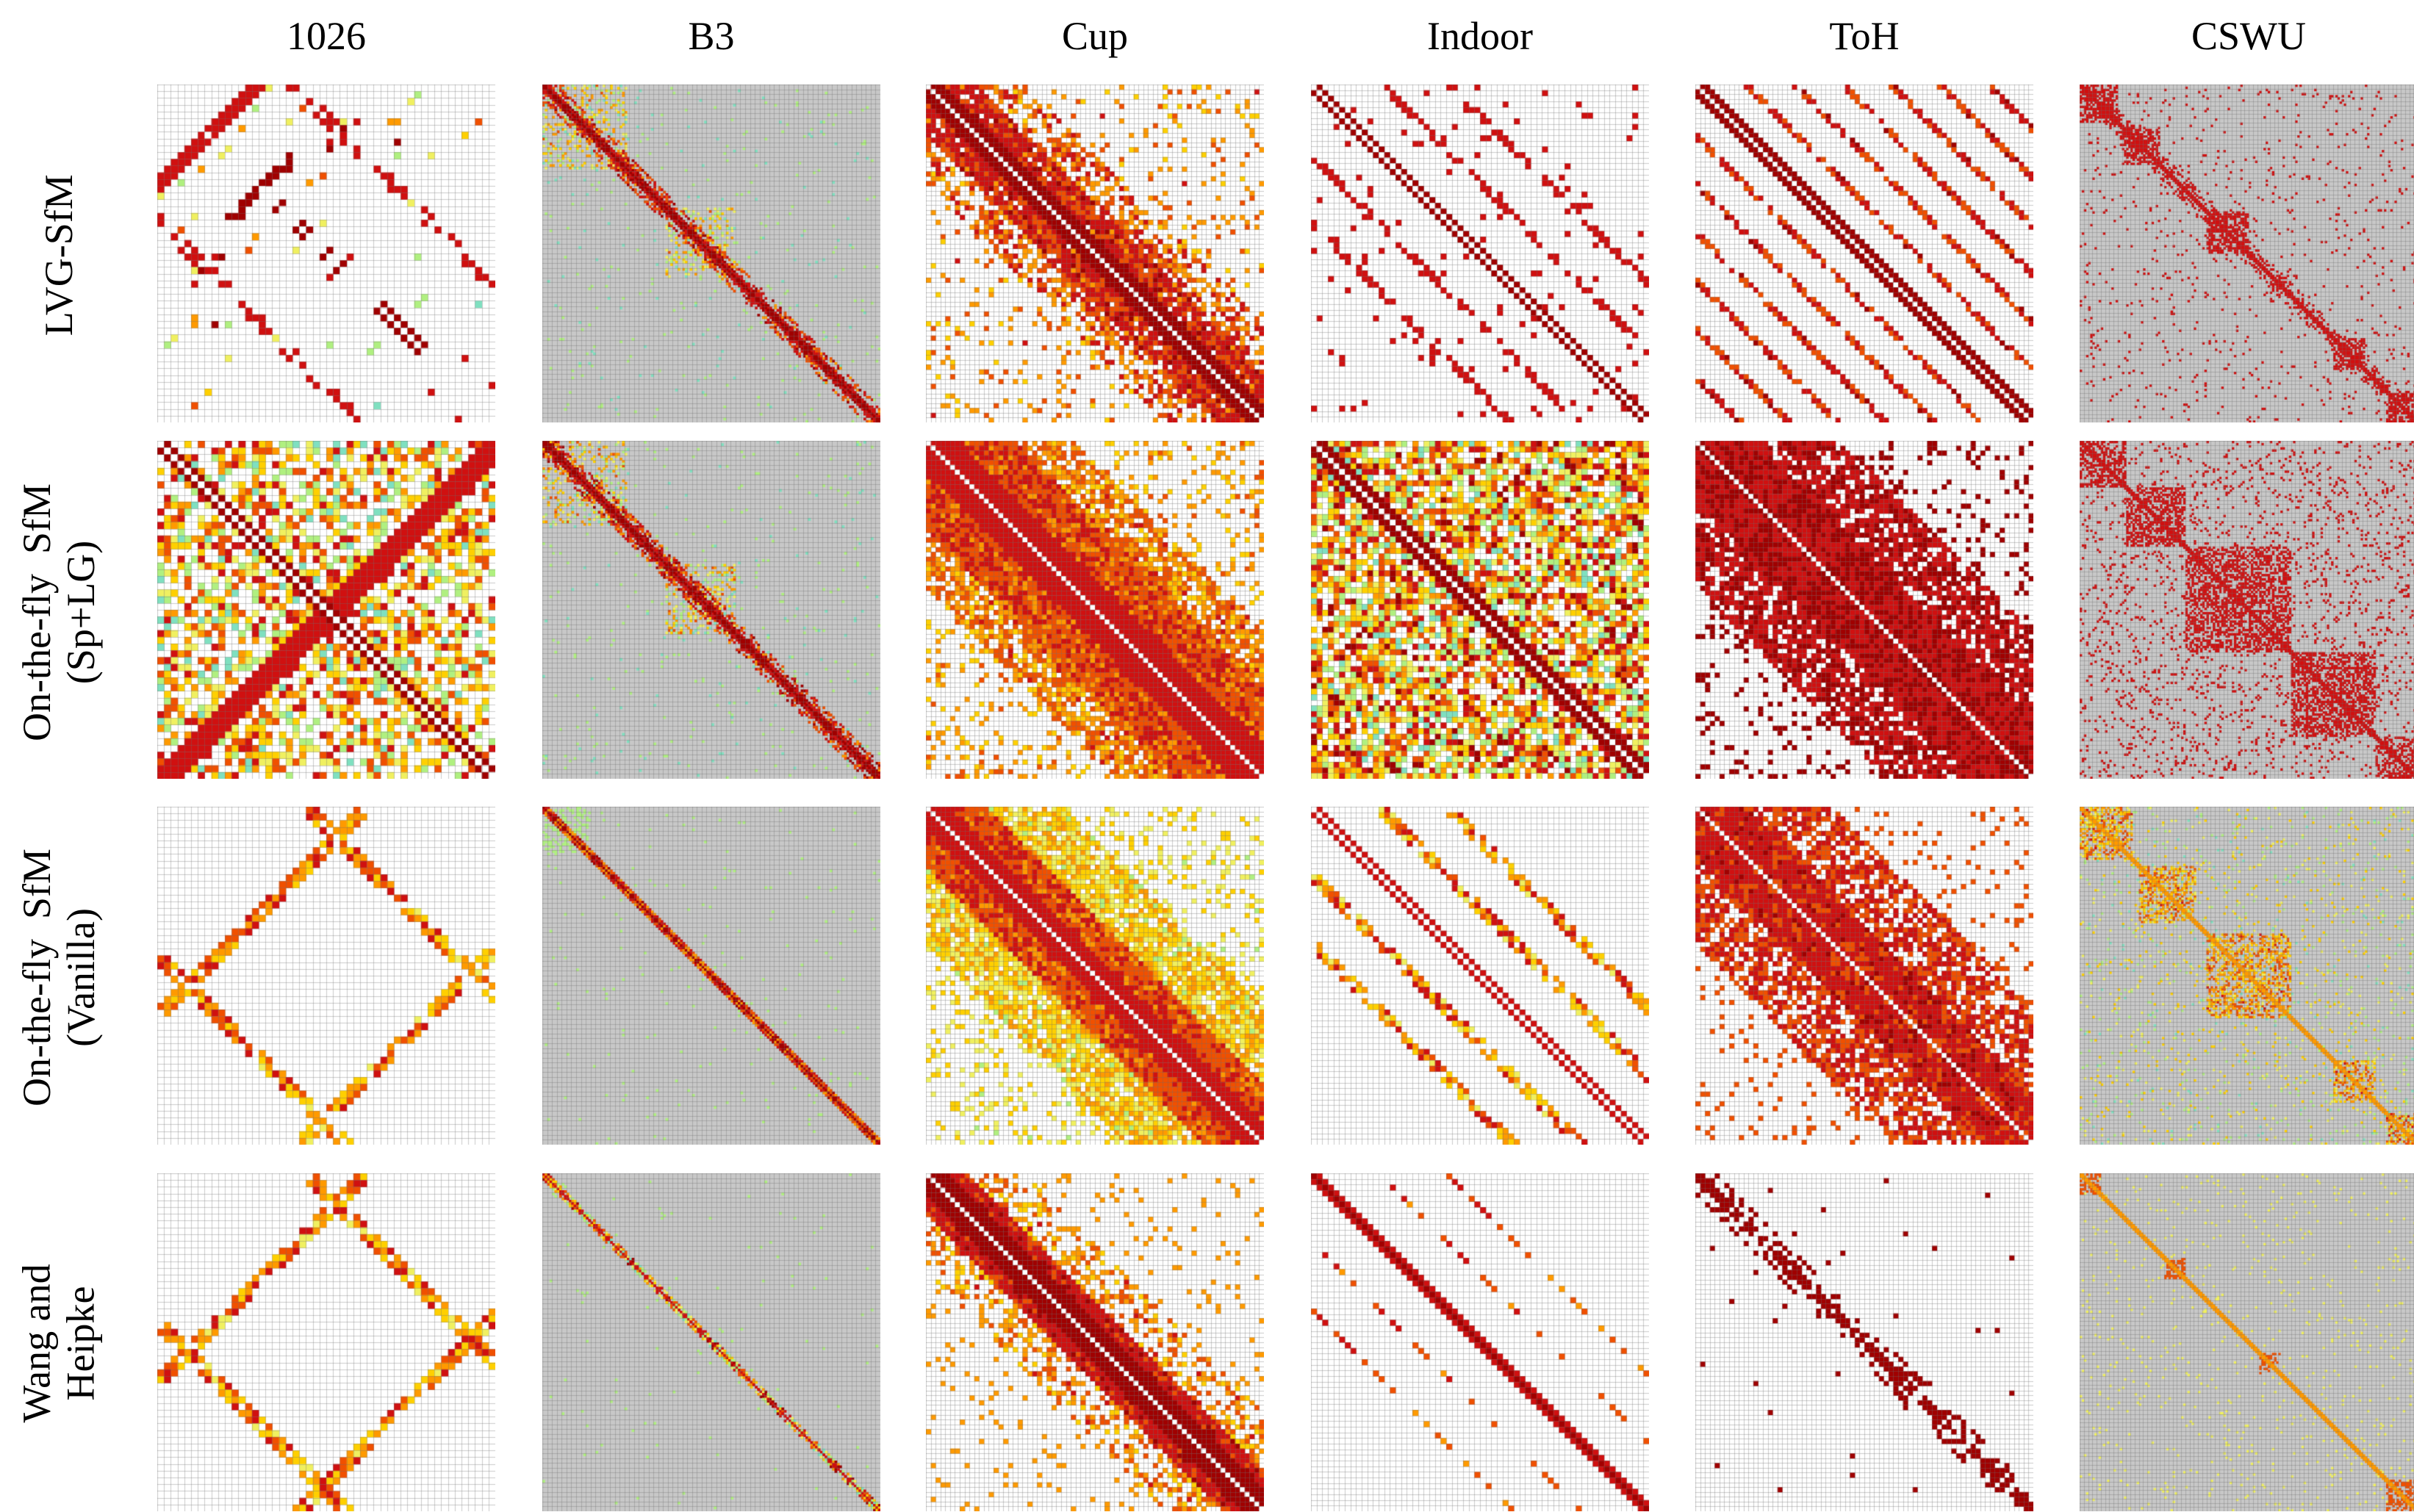 The height and width of the screenshot is (1512, 2414). I want to click on matrix-onthefly_splg-toh, so click(1864, 610).